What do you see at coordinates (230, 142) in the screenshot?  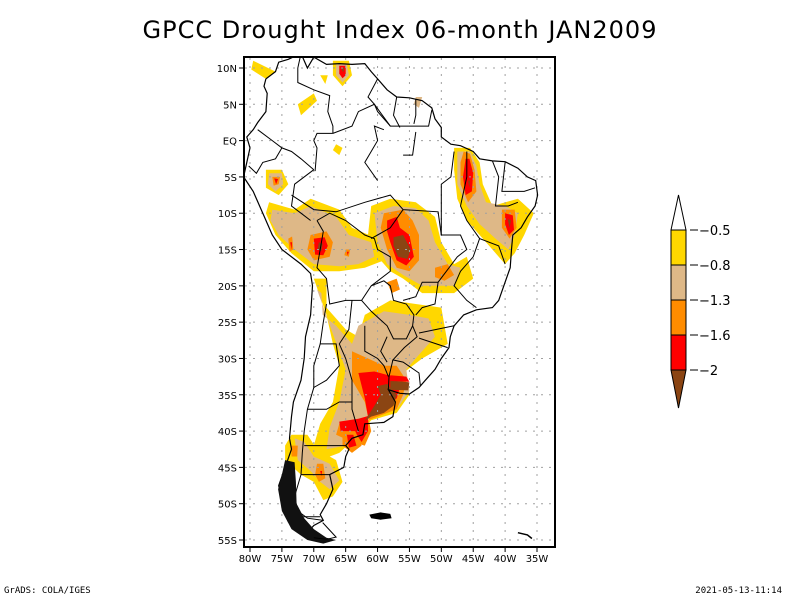 I see `lat-tick-label: EQ` at bounding box center [230, 142].